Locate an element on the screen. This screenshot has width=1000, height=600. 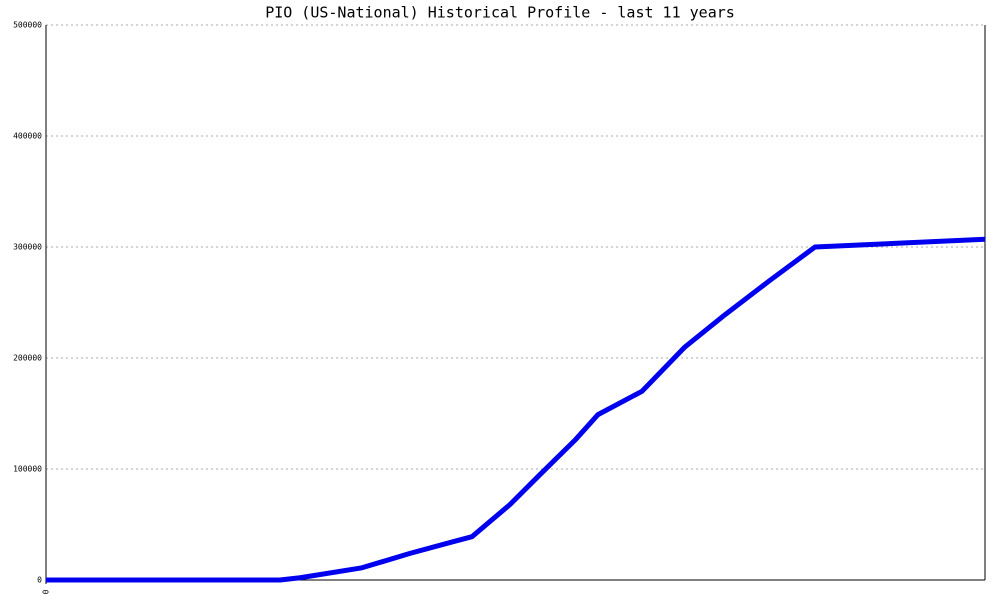
y-tick-label: 0 is located at coordinates (39, 580).